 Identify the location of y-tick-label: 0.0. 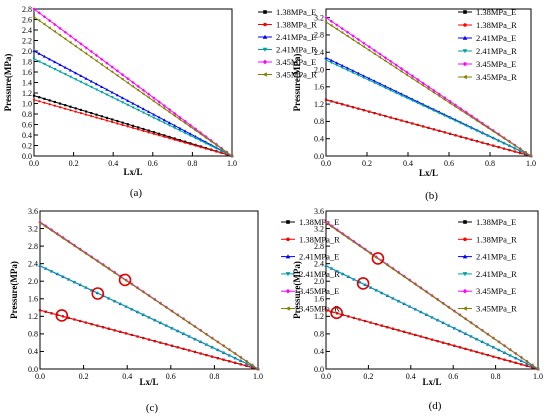
(27, 156).